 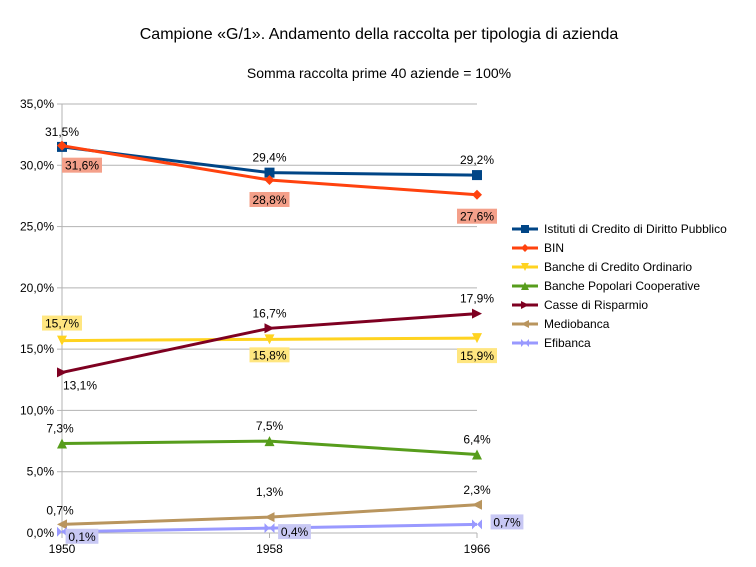 What do you see at coordinates (379, 73) in the screenshot?
I see `chart-subtitle: Somma raccolta prime 40 aziende = 100%` at bounding box center [379, 73].